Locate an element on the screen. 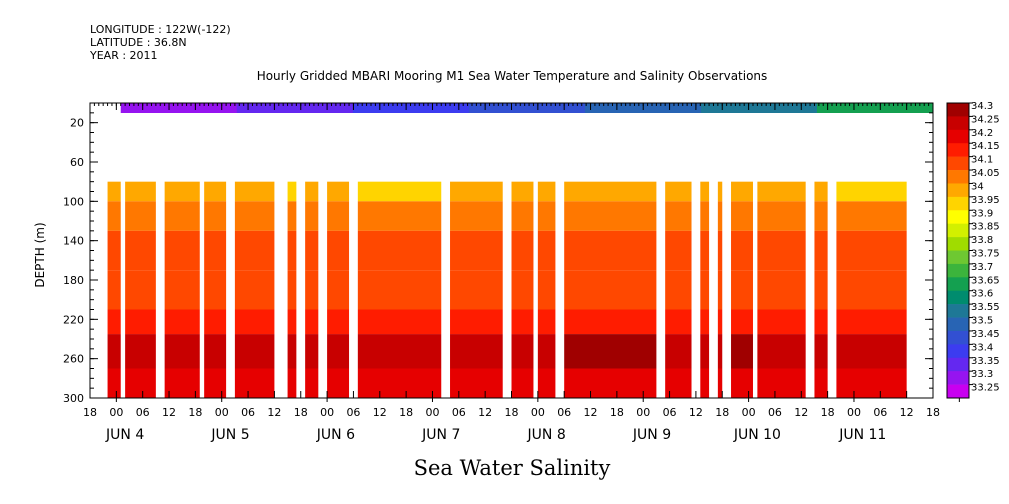 Image resolution: width=1009 pixels, height=504 pixels. colorbar-label: 34.1 is located at coordinates (982, 160).